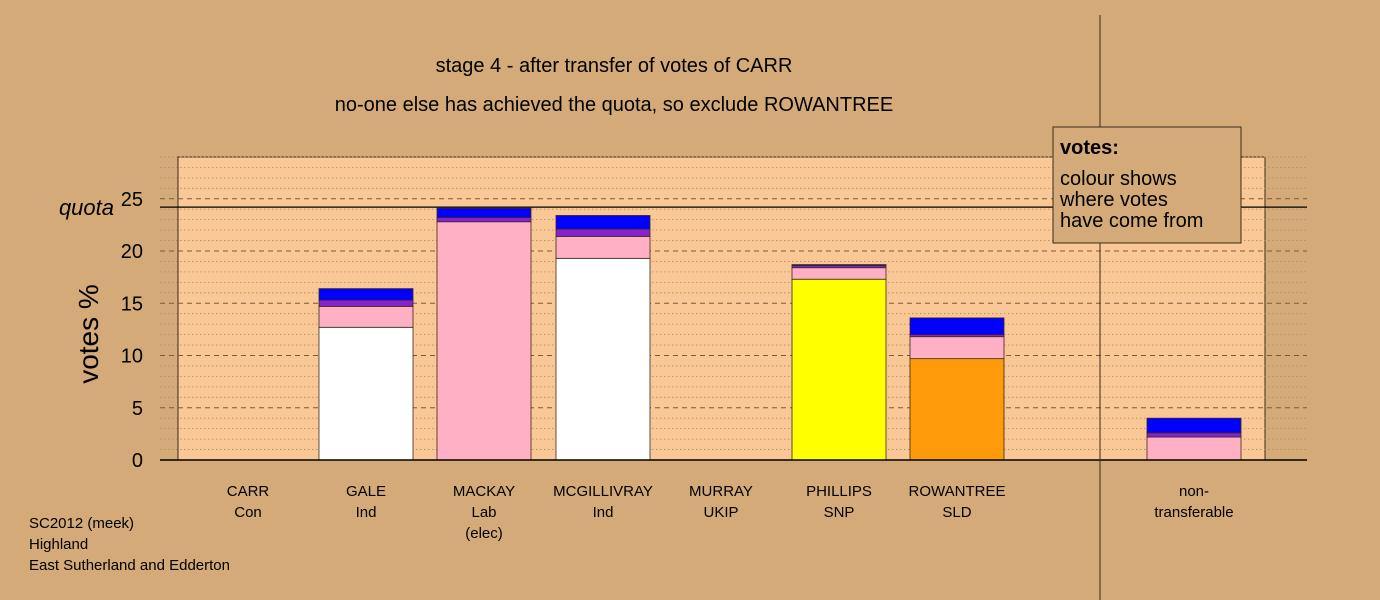  What do you see at coordinates (720, 512) in the screenshot?
I see `category-label: UKIP` at bounding box center [720, 512].